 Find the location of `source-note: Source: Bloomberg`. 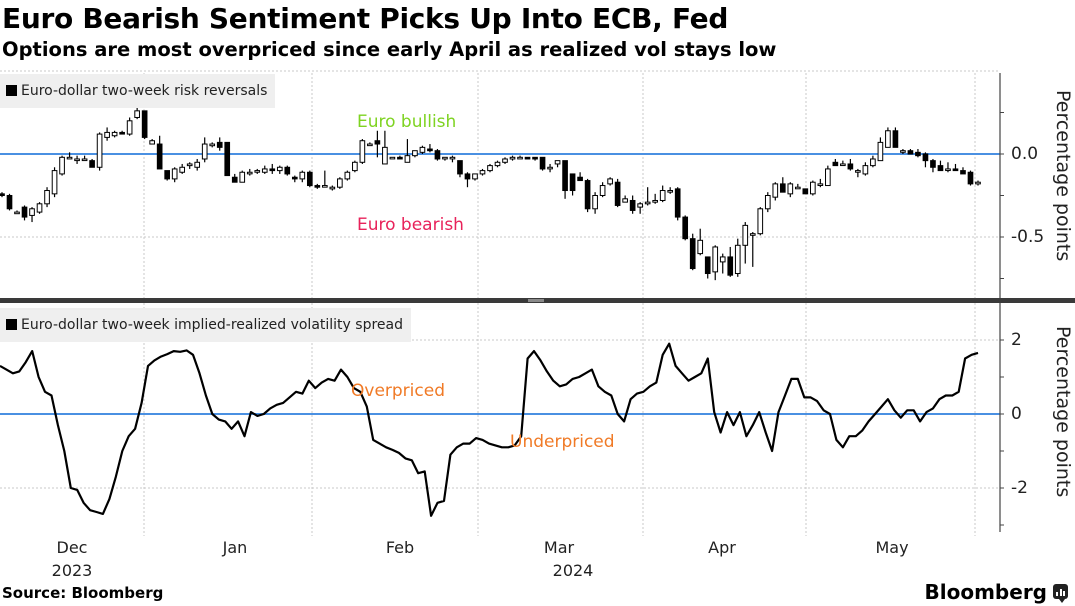

source-note: Source: Bloomberg is located at coordinates (82, 593).